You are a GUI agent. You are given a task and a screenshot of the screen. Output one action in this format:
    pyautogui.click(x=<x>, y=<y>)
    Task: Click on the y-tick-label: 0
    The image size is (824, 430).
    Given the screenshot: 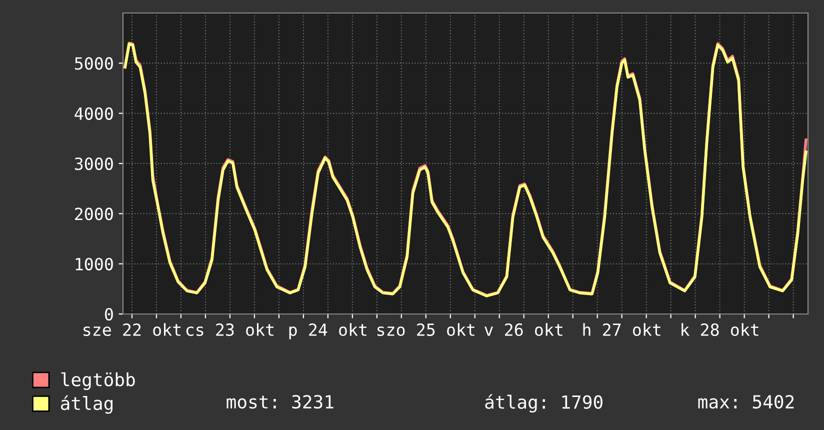 What is the action you would take?
    pyautogui.click(x=109, y=314)
    